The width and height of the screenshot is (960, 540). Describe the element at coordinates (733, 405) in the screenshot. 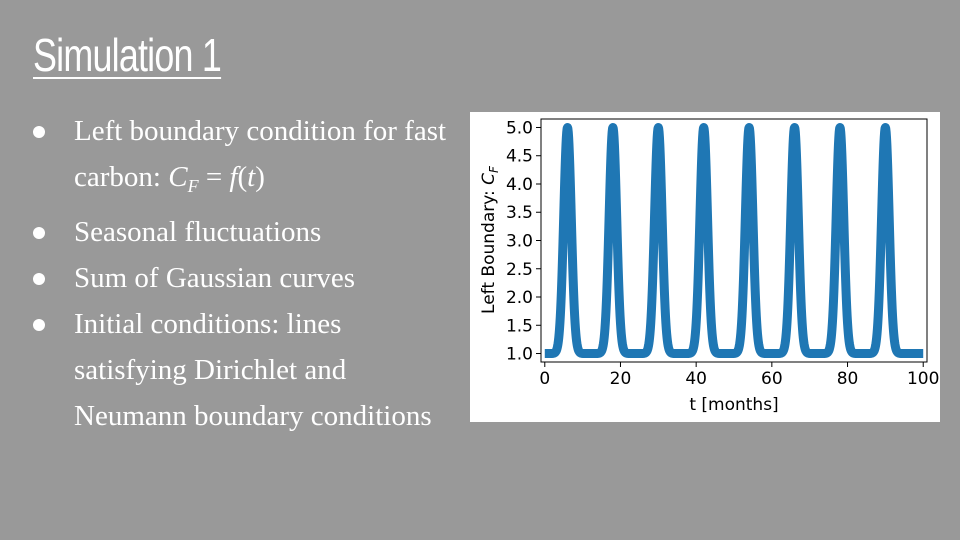

I see `x-axis-label: t [months]` at that location.